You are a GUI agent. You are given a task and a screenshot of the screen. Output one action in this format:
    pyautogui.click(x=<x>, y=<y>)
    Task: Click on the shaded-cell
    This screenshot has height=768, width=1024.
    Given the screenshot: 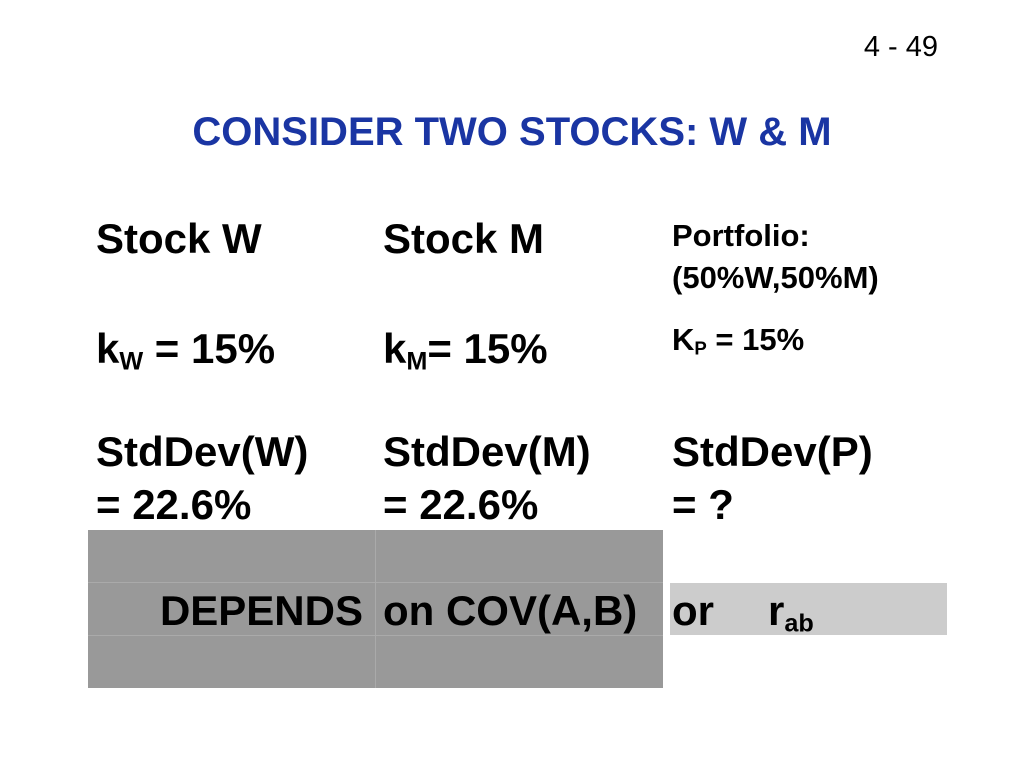 What is the action you would take?
    pyautogui.click(x=808, y=609)
    